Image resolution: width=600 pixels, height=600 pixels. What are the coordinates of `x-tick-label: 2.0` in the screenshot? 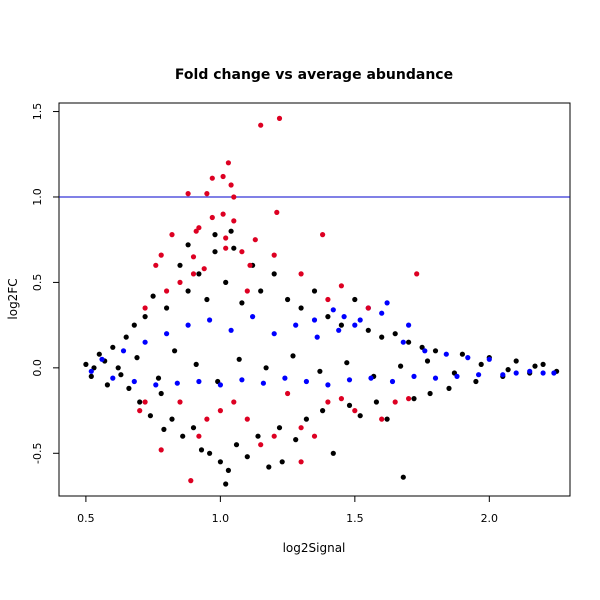 It's located at (490, 518).